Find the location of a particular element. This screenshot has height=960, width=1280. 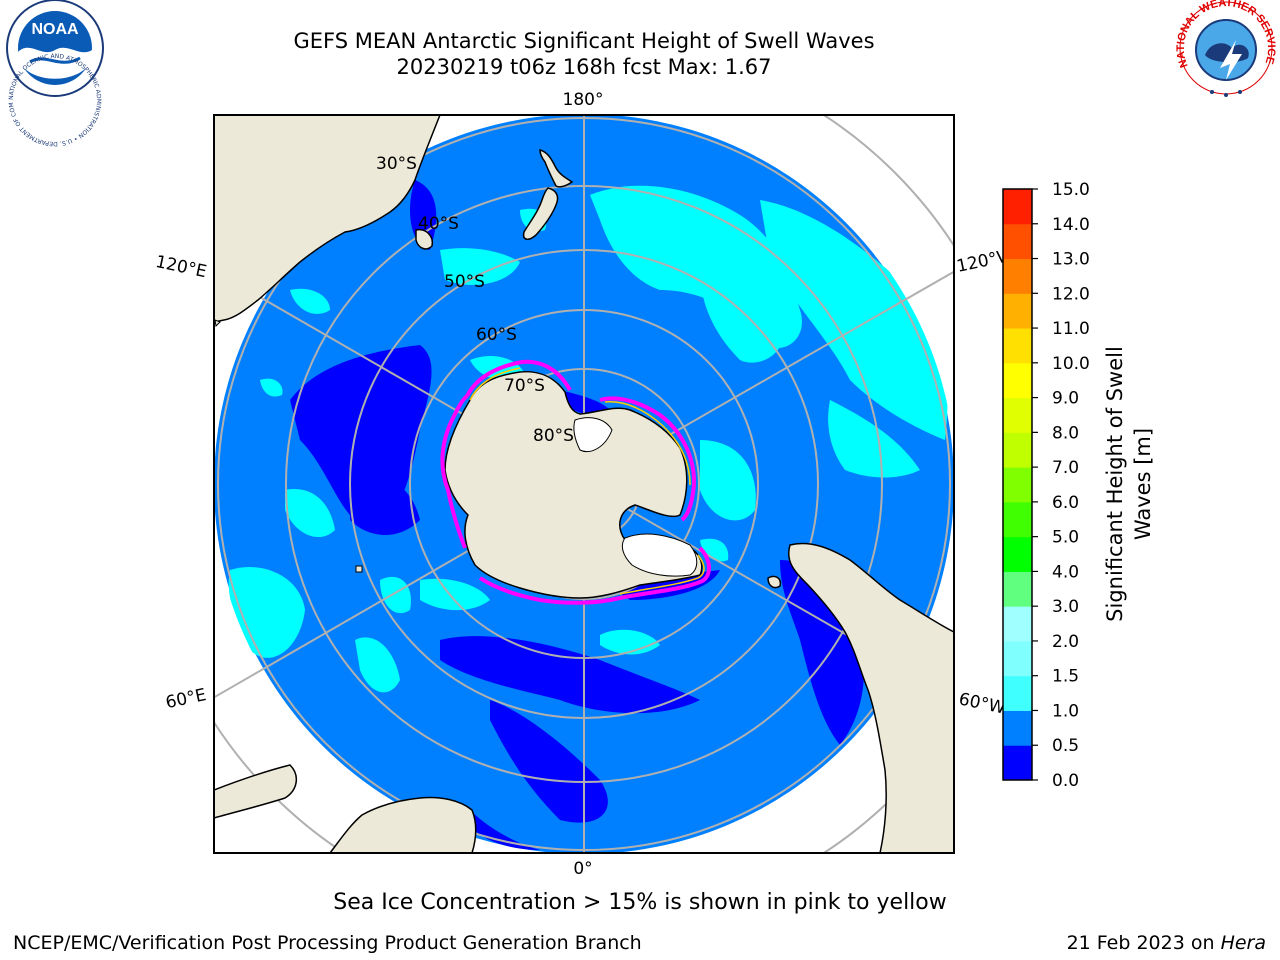

colorbar-tick-label: 5.0 is located at coordinates (1065, 538).